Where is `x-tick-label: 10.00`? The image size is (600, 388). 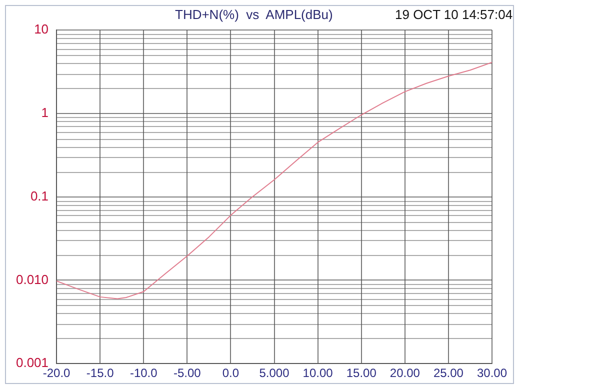 x-tick-label: 10.00 is located at coordinates (318, 373).